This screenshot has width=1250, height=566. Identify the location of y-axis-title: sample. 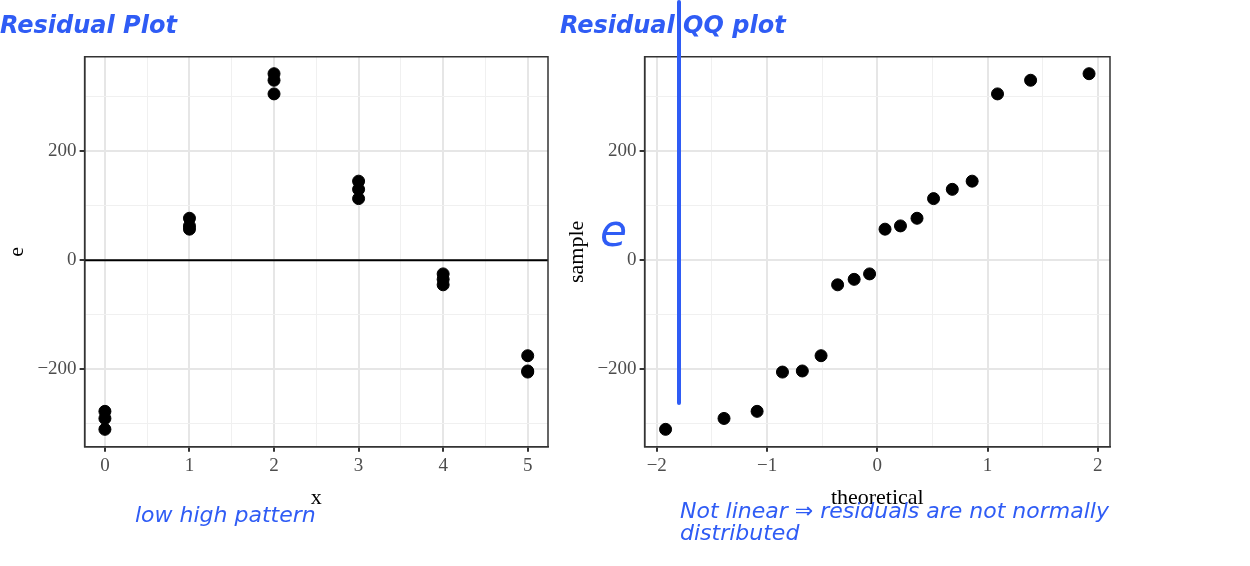
(575, 251).